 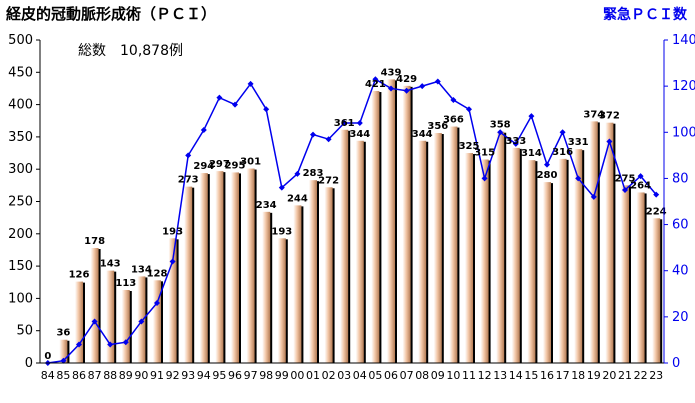 What do you see at coordinates (20, 298) in the screenshot?
I see `left-tick-label: 100` at bounding box center [20, 298].